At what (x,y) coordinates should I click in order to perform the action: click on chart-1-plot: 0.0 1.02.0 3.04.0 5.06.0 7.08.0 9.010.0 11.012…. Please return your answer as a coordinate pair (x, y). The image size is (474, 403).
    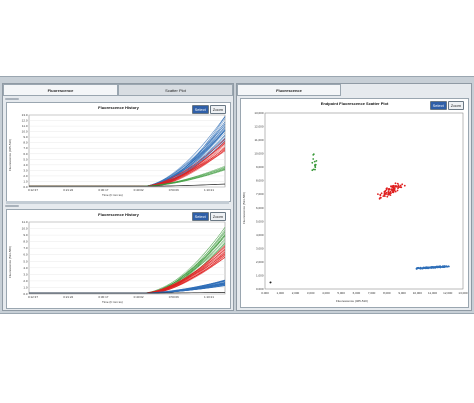
    Looking at the image, I should click on (124, 152).